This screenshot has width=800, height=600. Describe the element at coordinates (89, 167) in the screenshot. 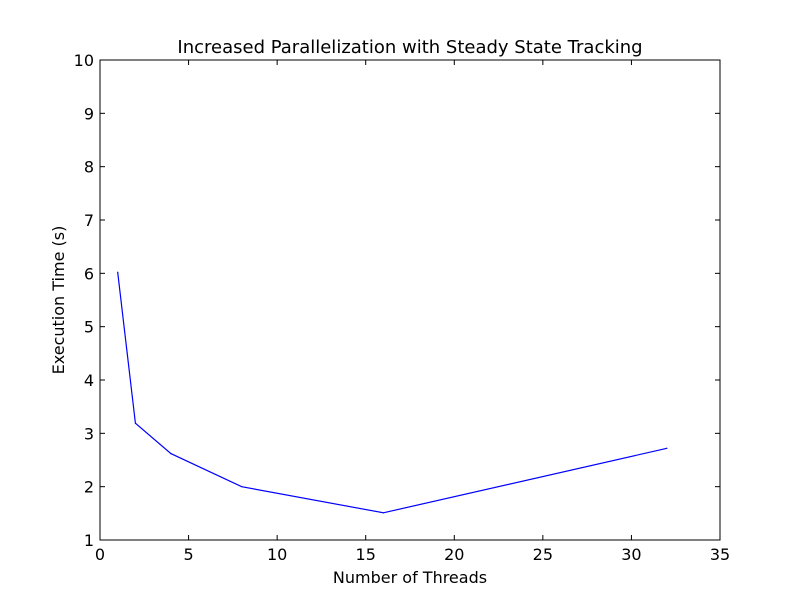

I see `y-tick-label: 8` at that location.